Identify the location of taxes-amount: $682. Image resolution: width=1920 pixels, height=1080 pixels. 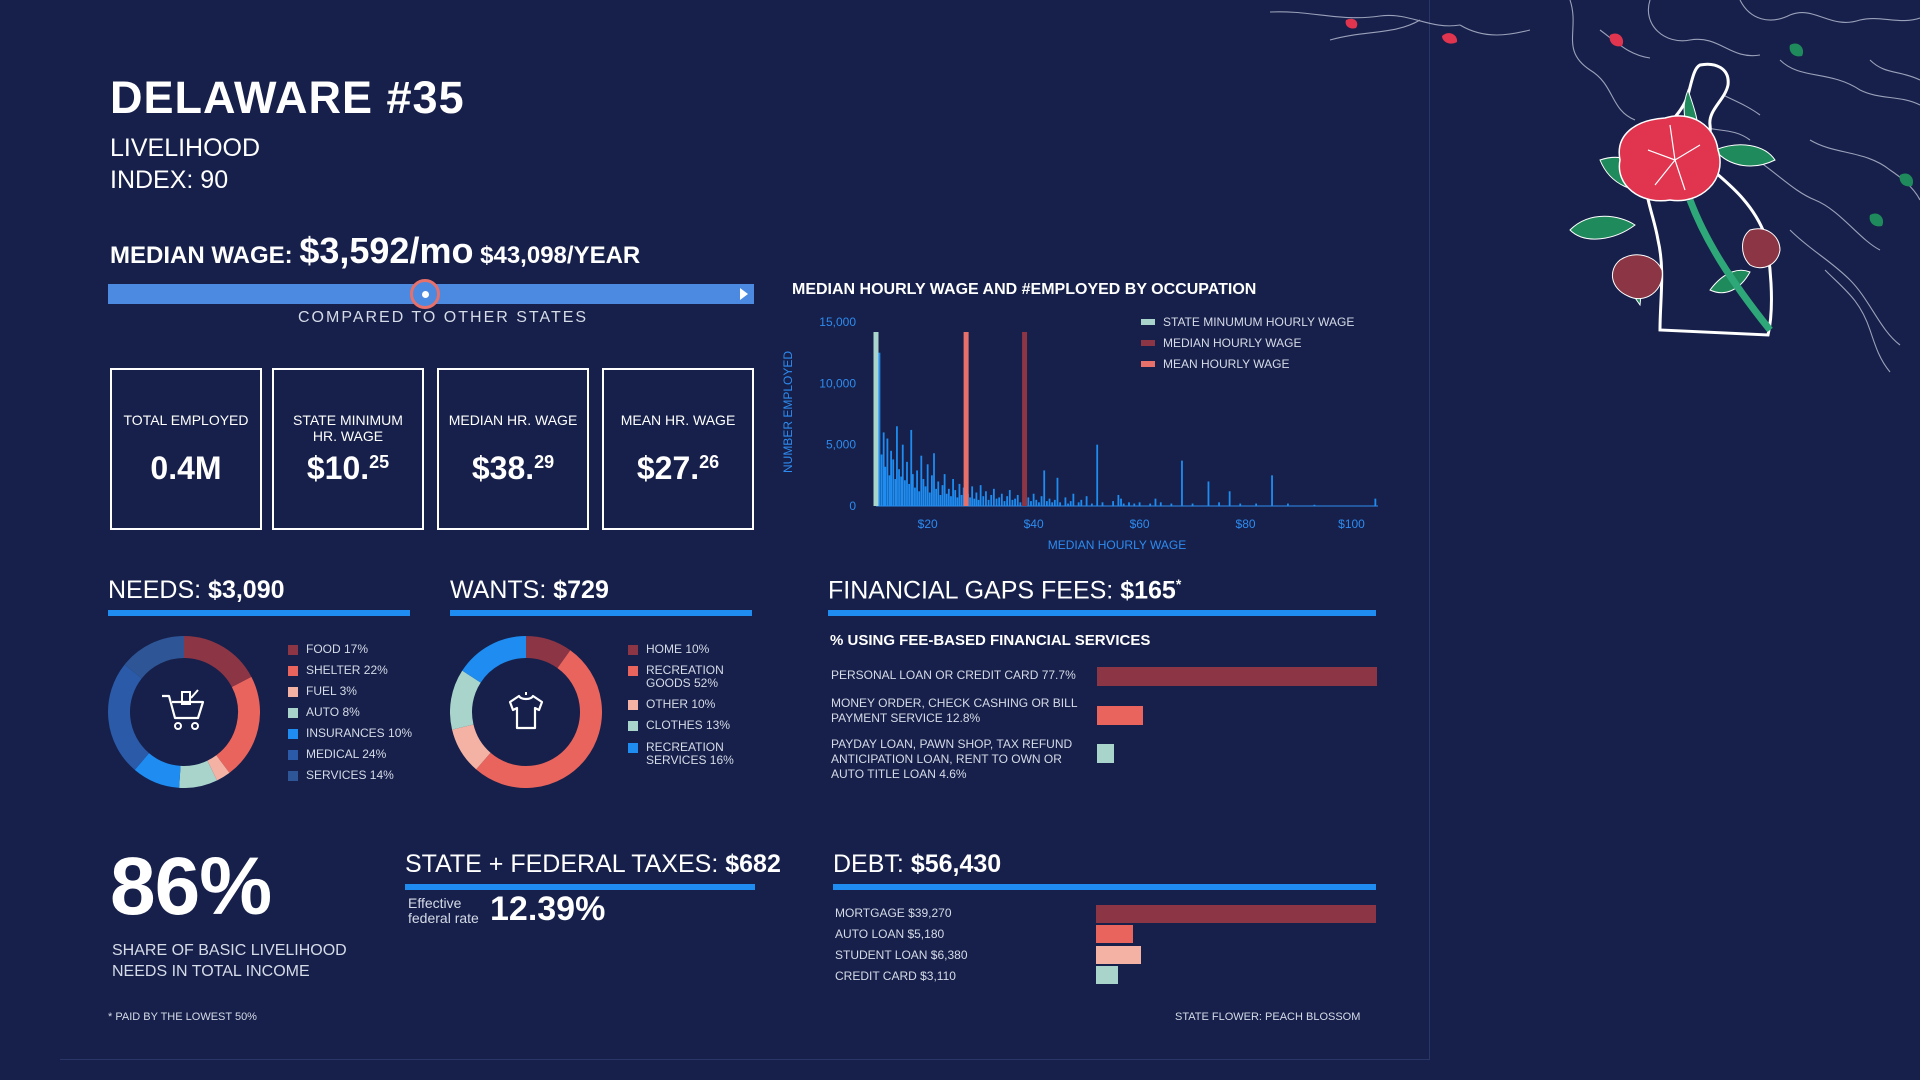
(753, 864).